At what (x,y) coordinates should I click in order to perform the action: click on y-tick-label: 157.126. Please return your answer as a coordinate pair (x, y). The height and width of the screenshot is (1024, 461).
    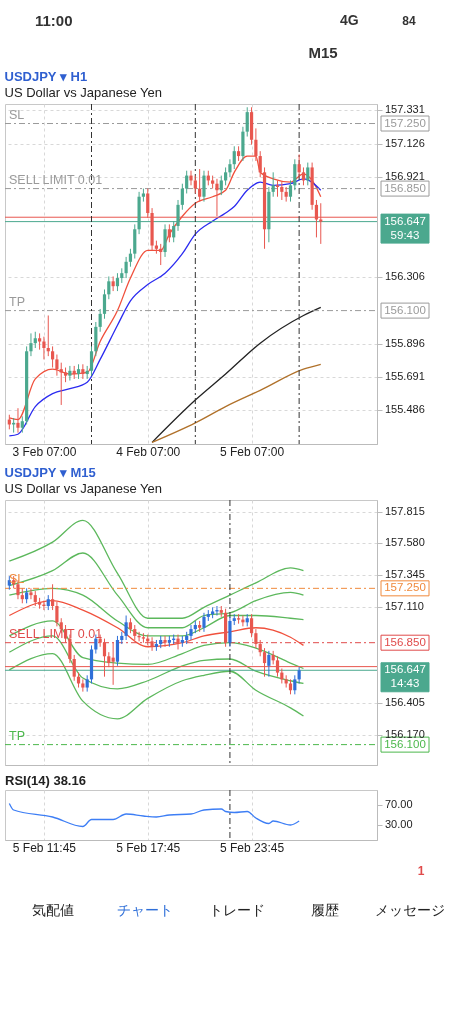
    Looking at the image, I should click on (405, 142).